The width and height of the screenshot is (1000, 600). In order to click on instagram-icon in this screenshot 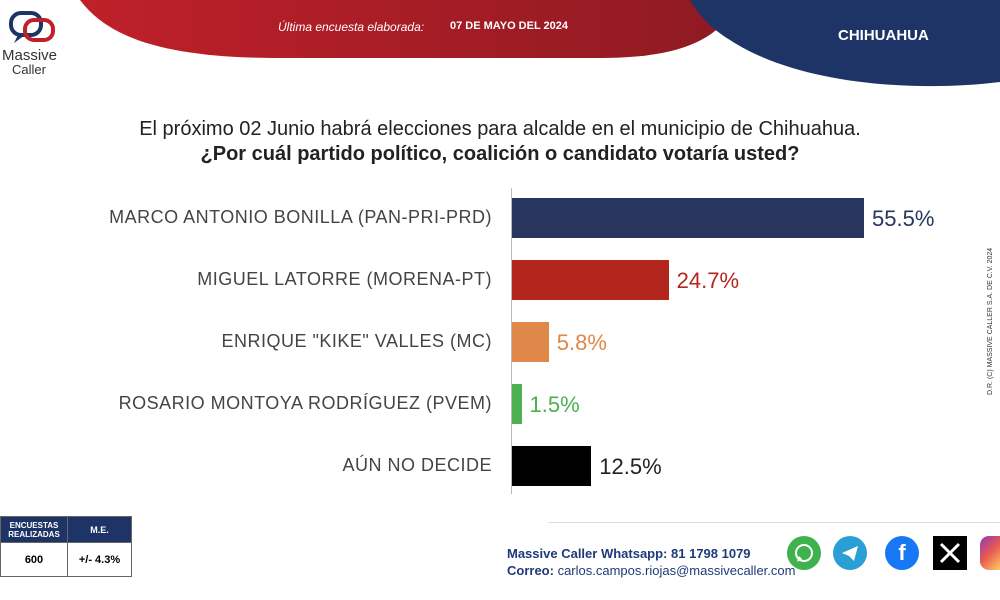, I will do `click(990, 553)`.